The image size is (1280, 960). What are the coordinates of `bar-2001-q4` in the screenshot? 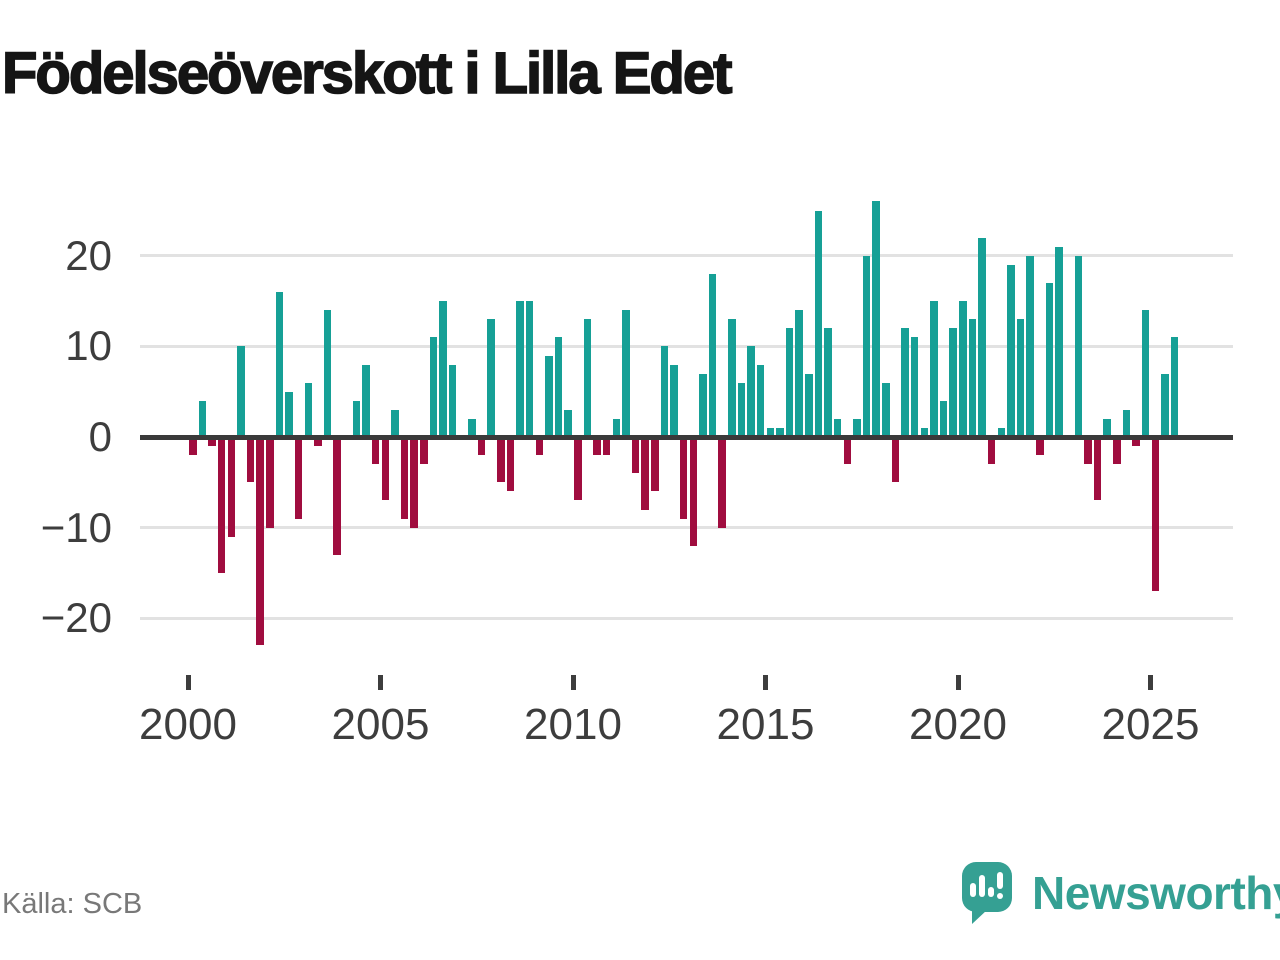 It's located at (260, 541).